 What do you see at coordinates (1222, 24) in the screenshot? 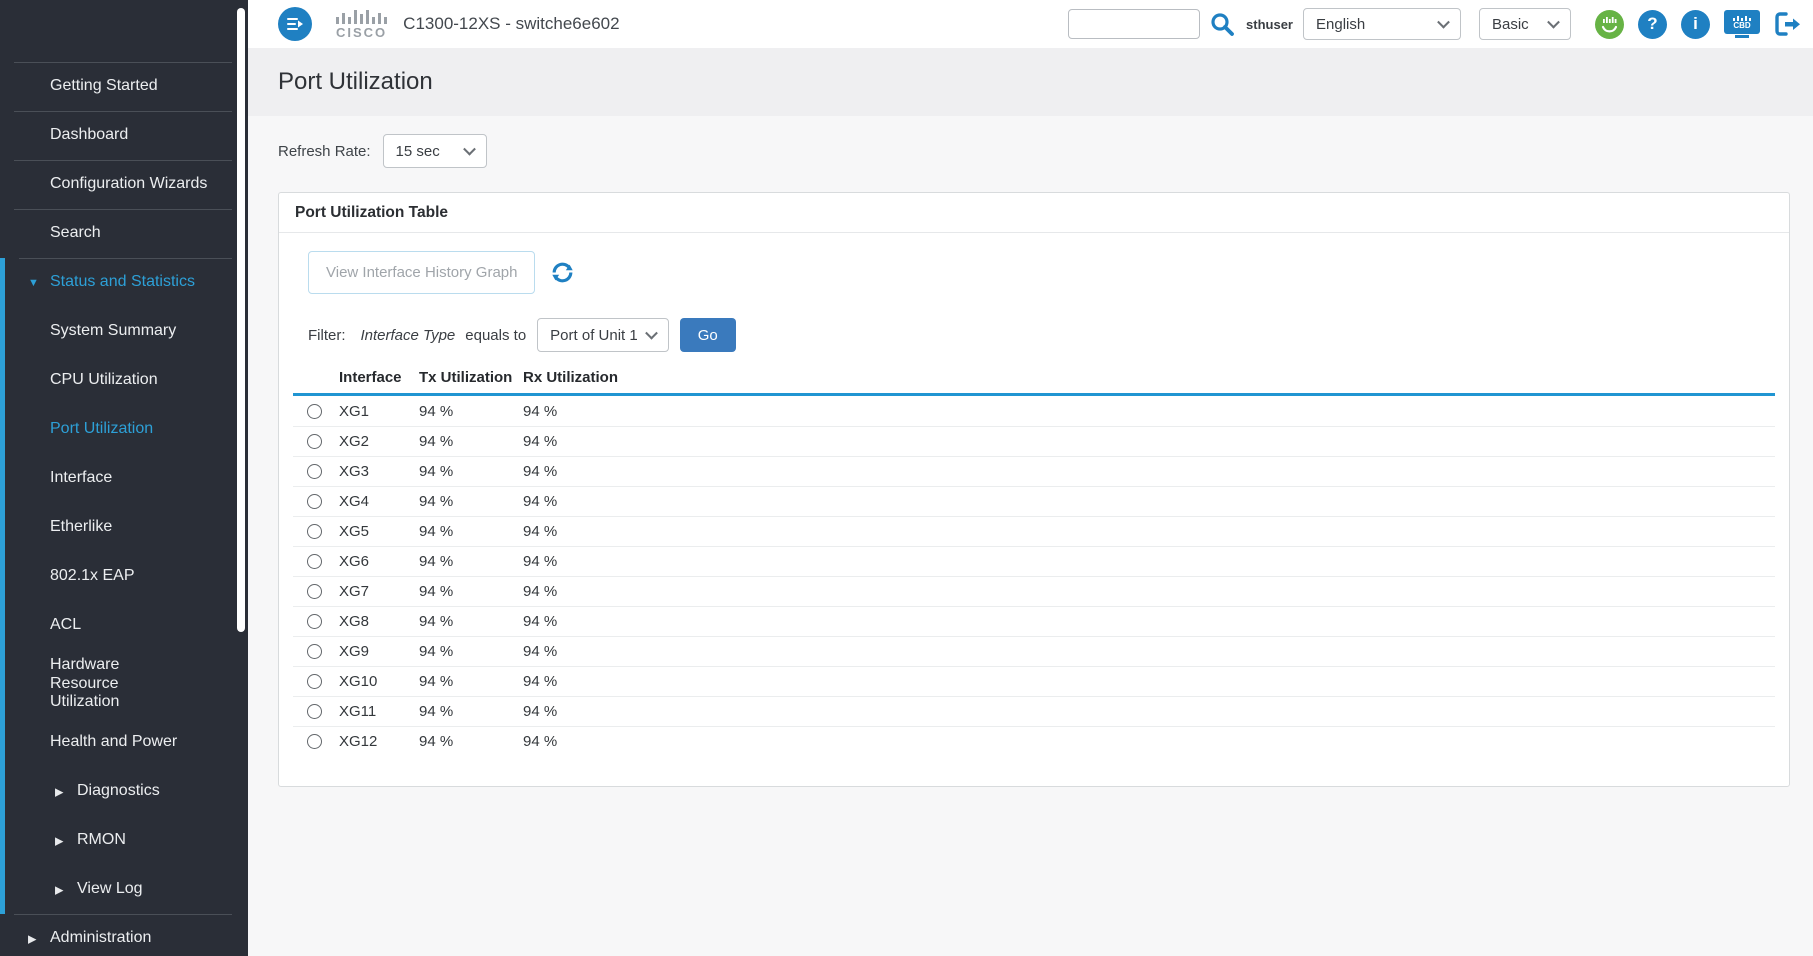
I see `search-button` at bounding box center [1222, 24].